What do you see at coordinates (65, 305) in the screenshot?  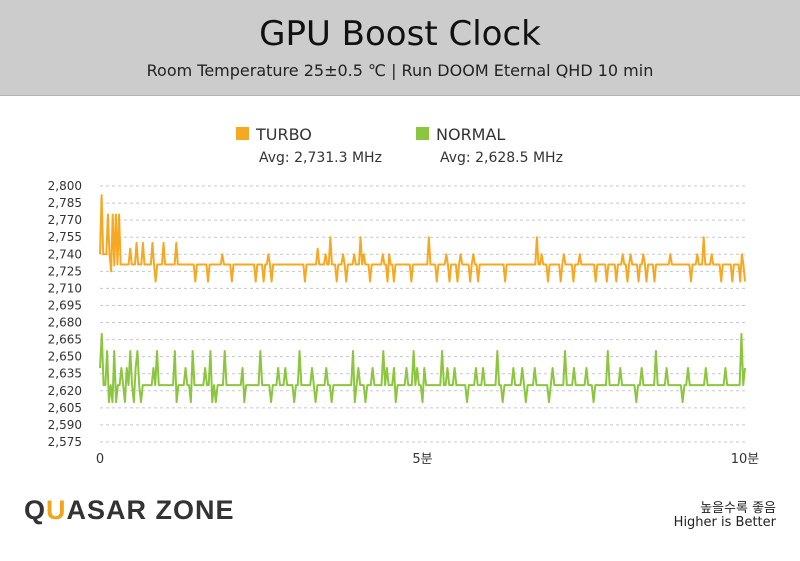 I see `y-tick-label: 2,695` at bounding box center [65, 305].